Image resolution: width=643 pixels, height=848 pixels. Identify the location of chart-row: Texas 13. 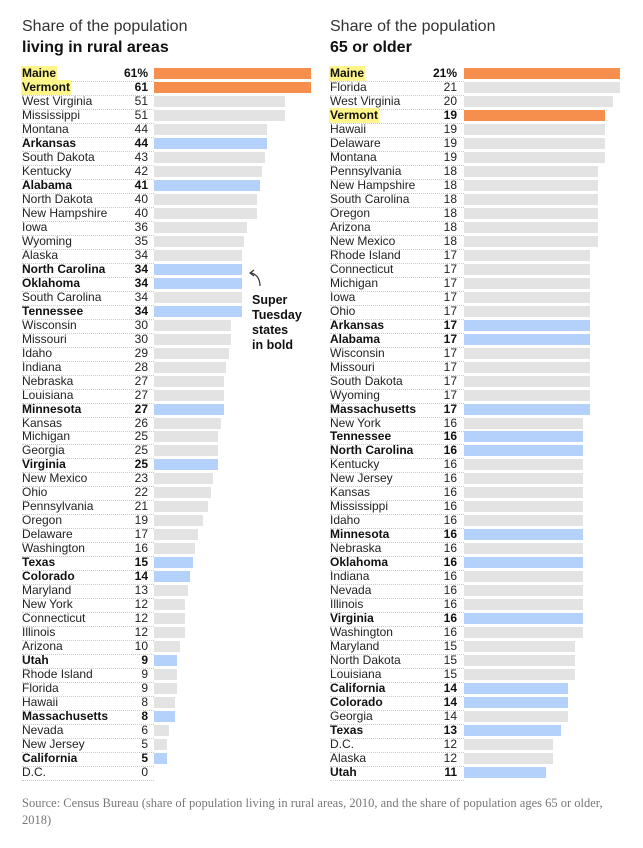
(477, 731).